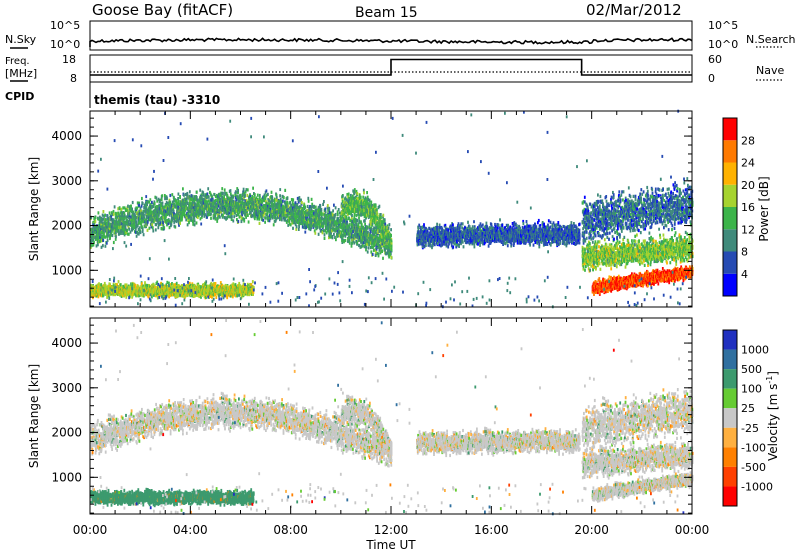  What do you see at coordinates (391, 35) in the screenshot?
I see `noise-panel-frame` at bounding box center [391, 35].